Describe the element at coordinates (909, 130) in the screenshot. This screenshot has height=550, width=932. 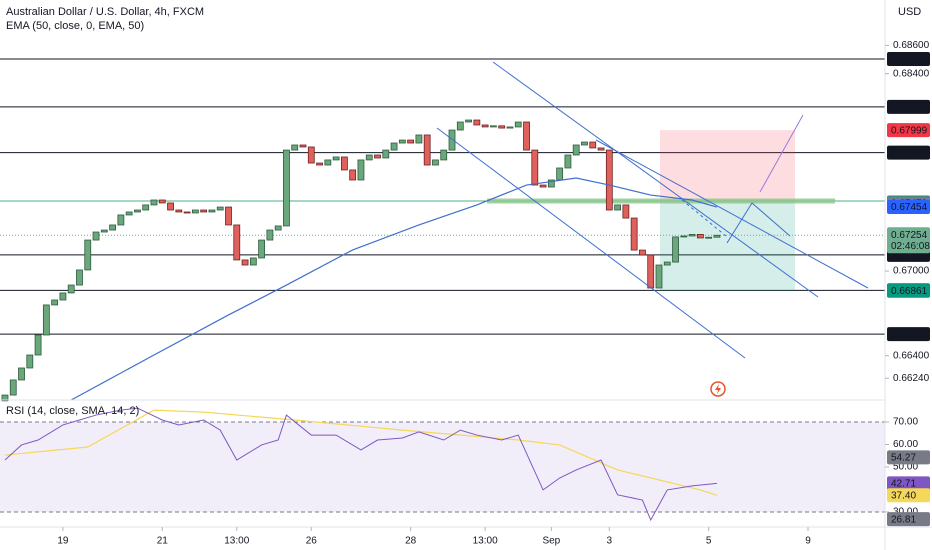
I see `position-label: 0.67999` at that location.